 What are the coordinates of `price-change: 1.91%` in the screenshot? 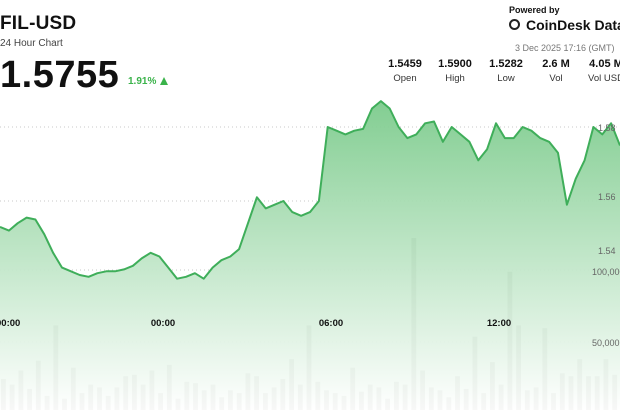 It's located at (142, 81).